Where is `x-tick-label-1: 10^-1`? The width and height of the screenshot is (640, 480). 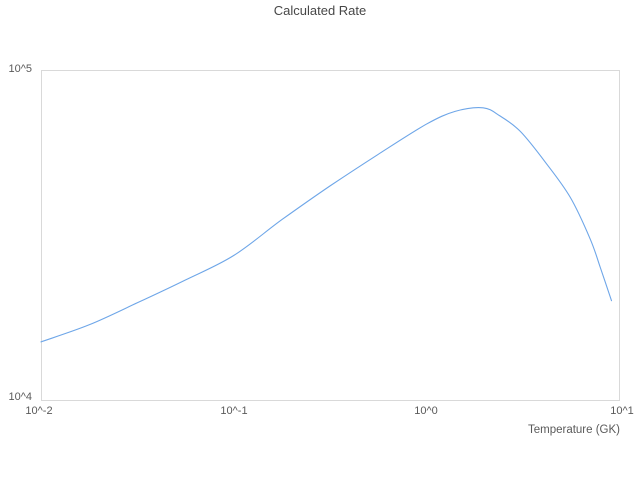 x-tick-label-1: 10^-1 is located at coordinates (234, 411).